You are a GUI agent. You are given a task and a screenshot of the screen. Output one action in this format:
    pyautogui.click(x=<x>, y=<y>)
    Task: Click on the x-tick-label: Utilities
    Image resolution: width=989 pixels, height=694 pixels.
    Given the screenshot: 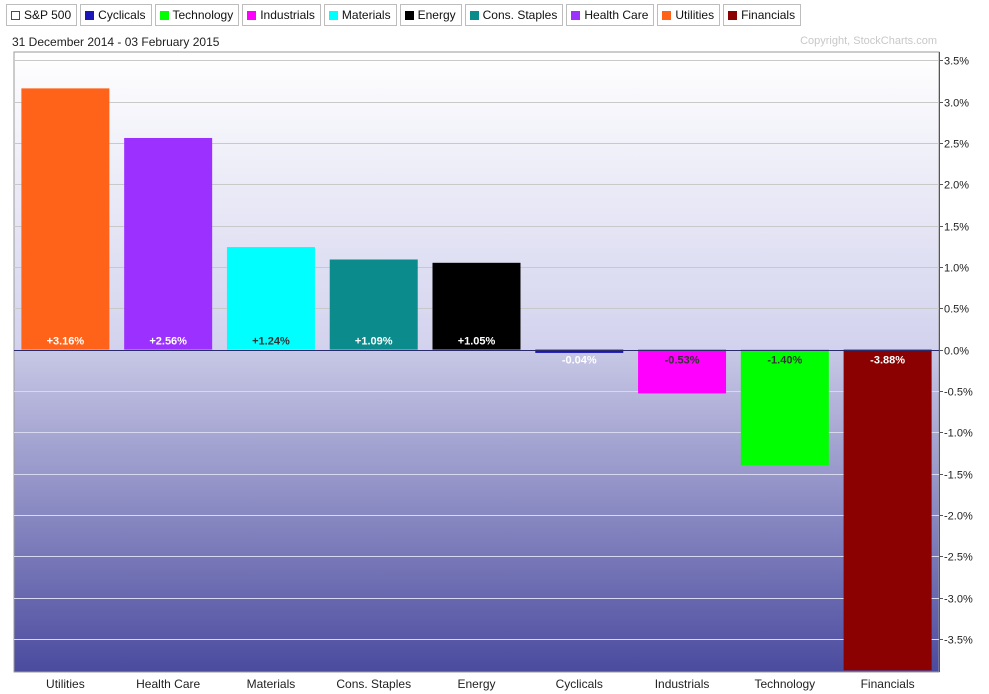 What is the action you would take?
    pyautogui.click(x=65, y=684)
    